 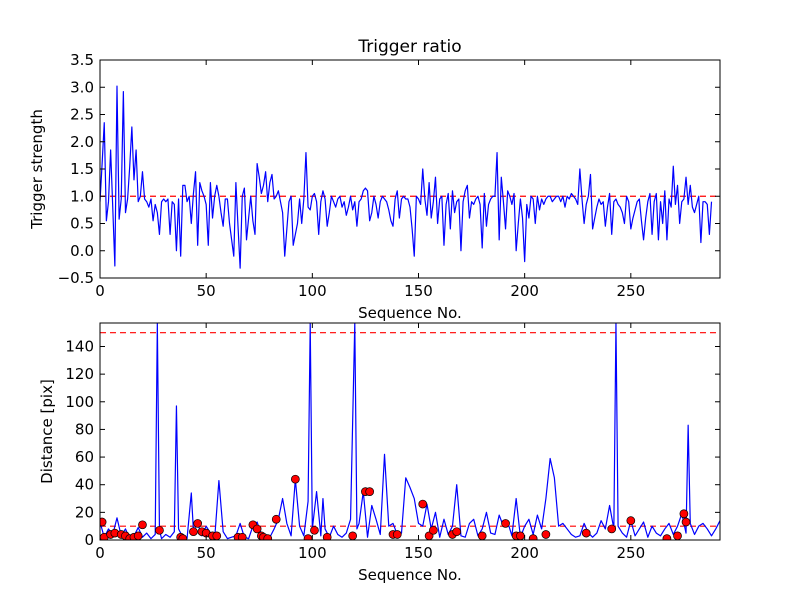 What do you see at coordinates (84, 429) in the screenshot?
I see `y-tick-label: 80` at bounding box center [84, 429].